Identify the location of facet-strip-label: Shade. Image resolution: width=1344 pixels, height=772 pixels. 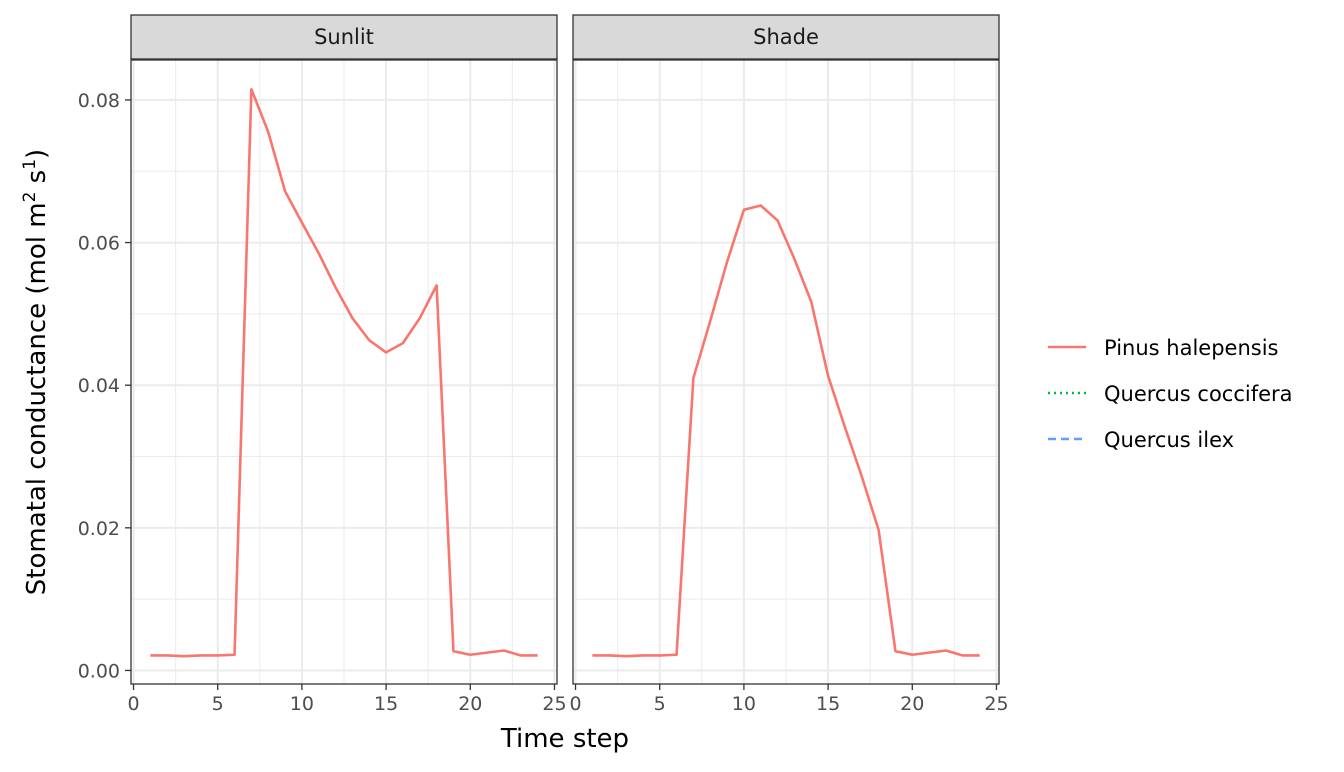
(786, 37).